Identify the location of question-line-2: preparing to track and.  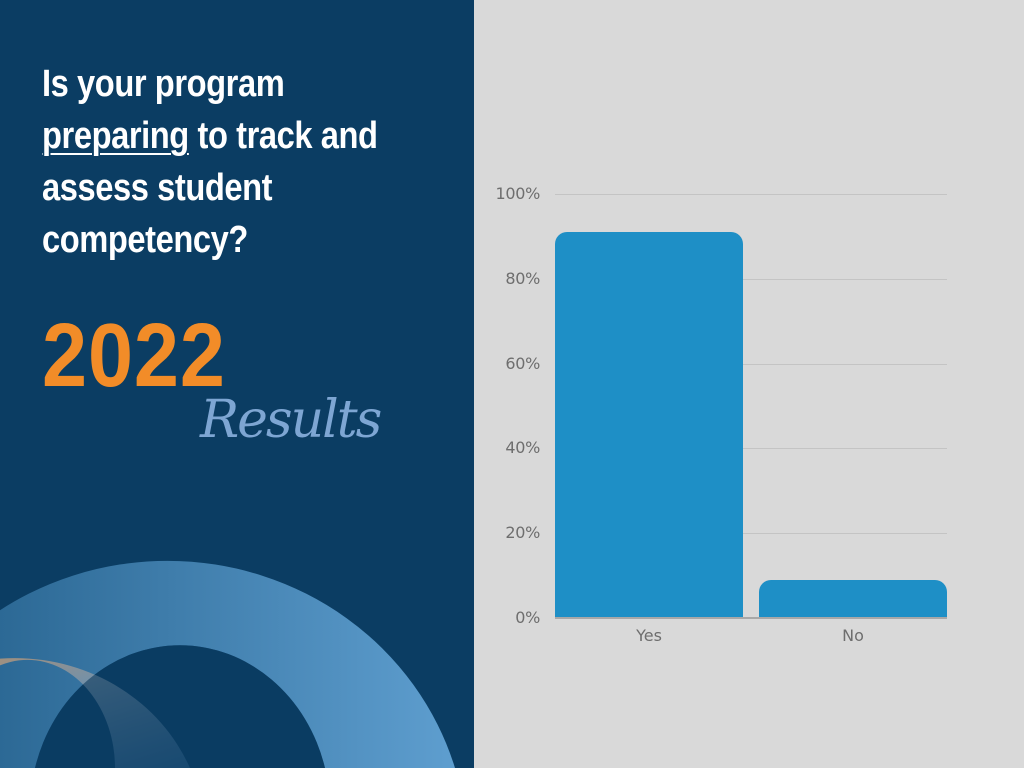
(227, 136).